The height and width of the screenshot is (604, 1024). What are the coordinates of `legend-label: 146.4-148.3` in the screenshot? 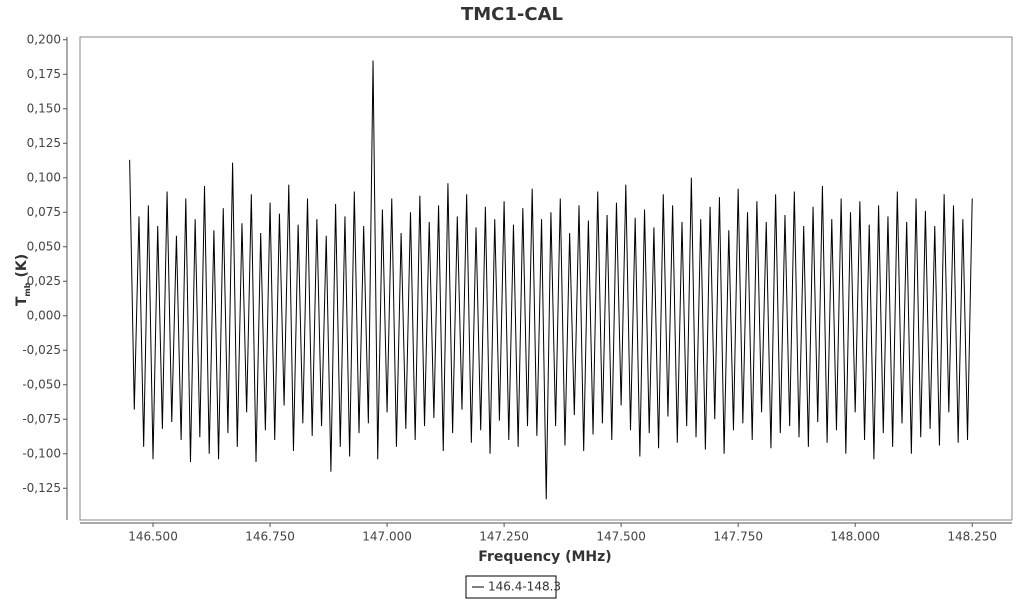 It's located at (524, 587).